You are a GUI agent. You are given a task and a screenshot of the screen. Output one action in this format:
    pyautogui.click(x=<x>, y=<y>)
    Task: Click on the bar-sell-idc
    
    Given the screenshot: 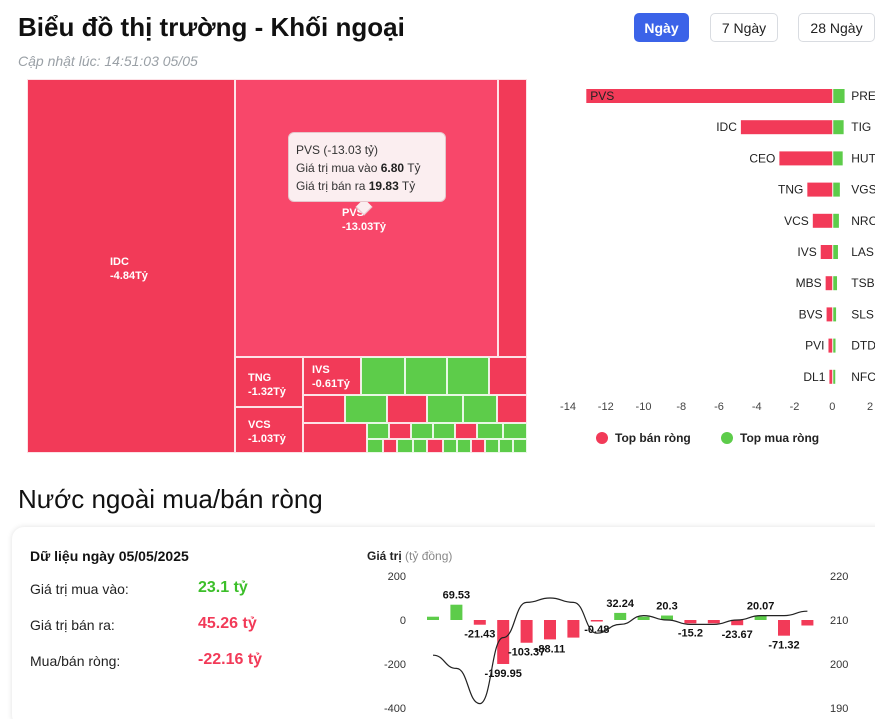 What is the action you would take?
    pyautogui.click(x=786, y=127)
    